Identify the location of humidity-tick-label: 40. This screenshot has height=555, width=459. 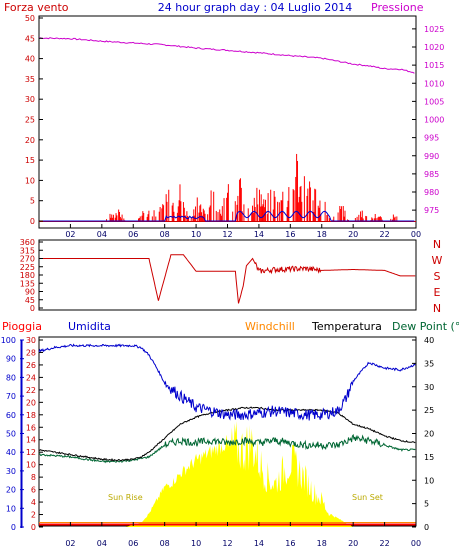
(11, 452).